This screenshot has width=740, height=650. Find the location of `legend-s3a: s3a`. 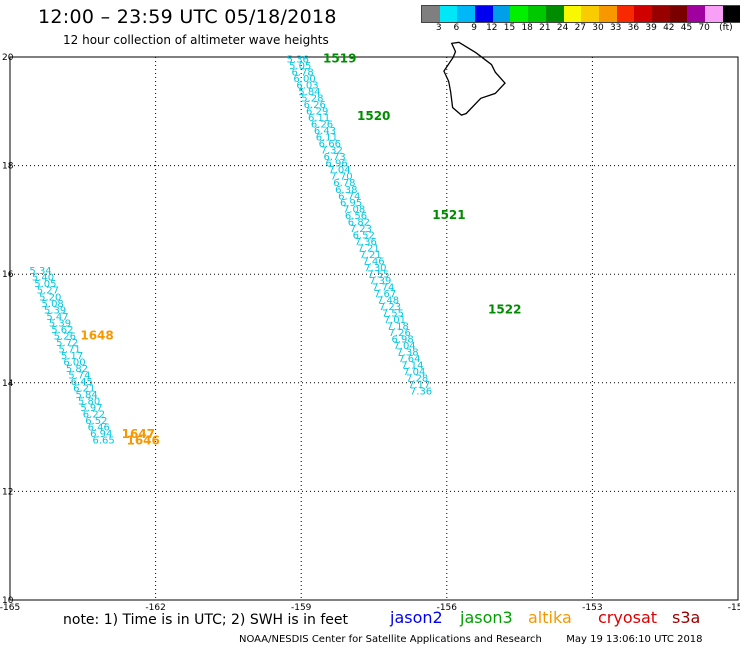

legend-s3a: s3a is located at coordinates (686, 617).